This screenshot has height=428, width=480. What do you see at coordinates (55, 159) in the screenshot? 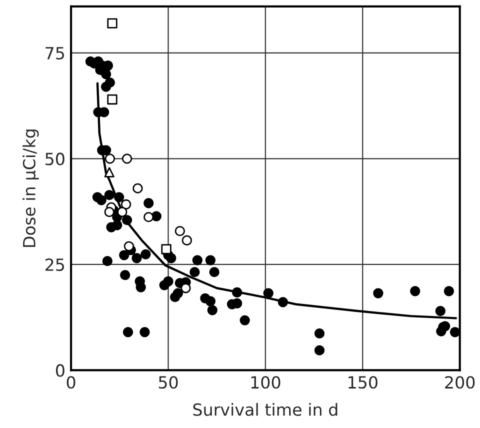
I see `y-tick-label: 50` at bounding box center [55, 159].